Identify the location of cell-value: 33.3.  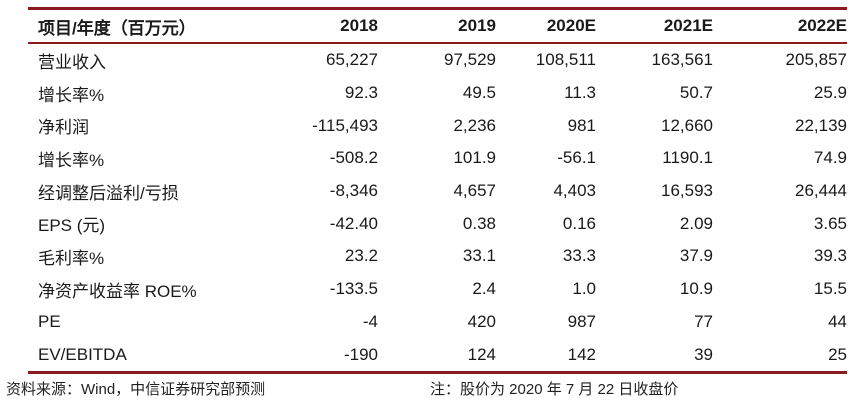
(579, 256).